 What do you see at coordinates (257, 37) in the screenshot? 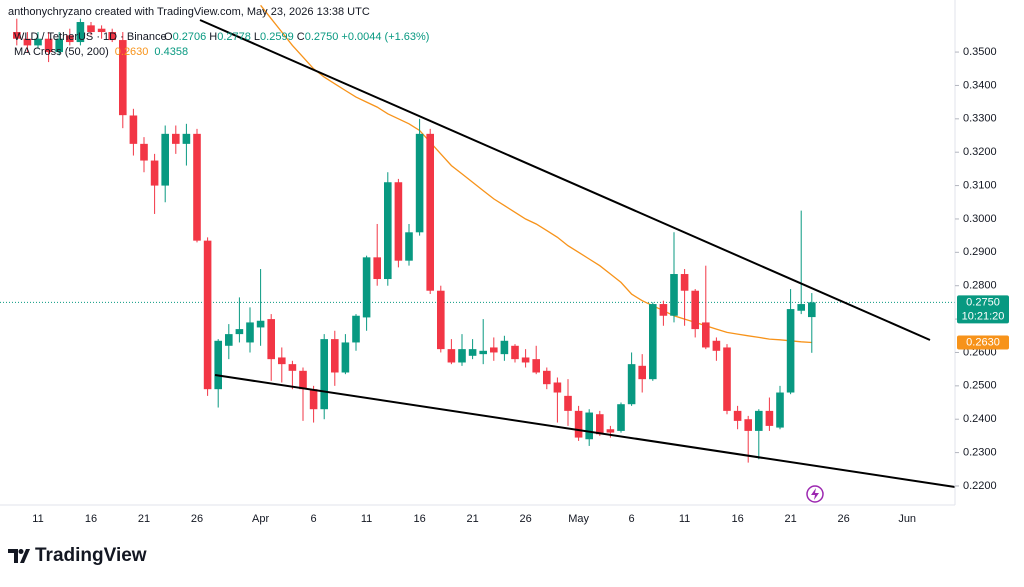
I see `ohlc-part: L` at bounding box center [257, 37].